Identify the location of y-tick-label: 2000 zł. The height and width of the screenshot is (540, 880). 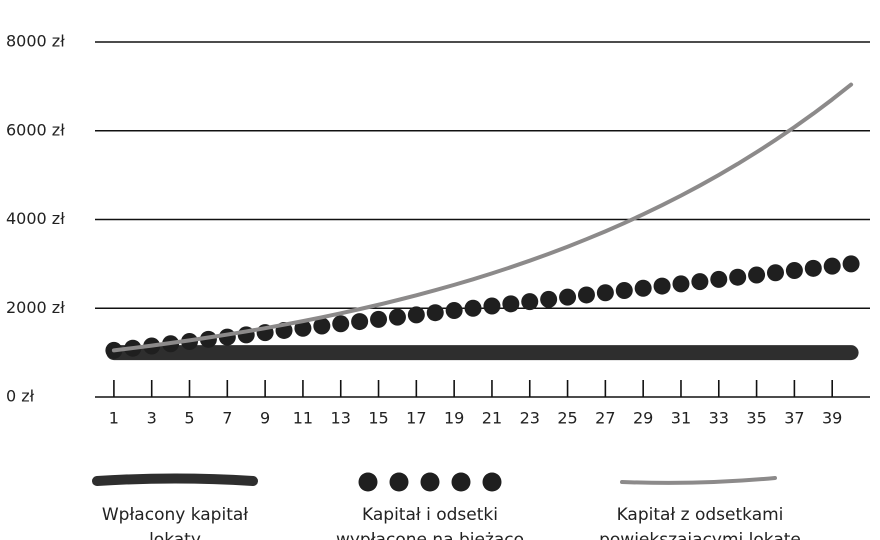
(35, 307).